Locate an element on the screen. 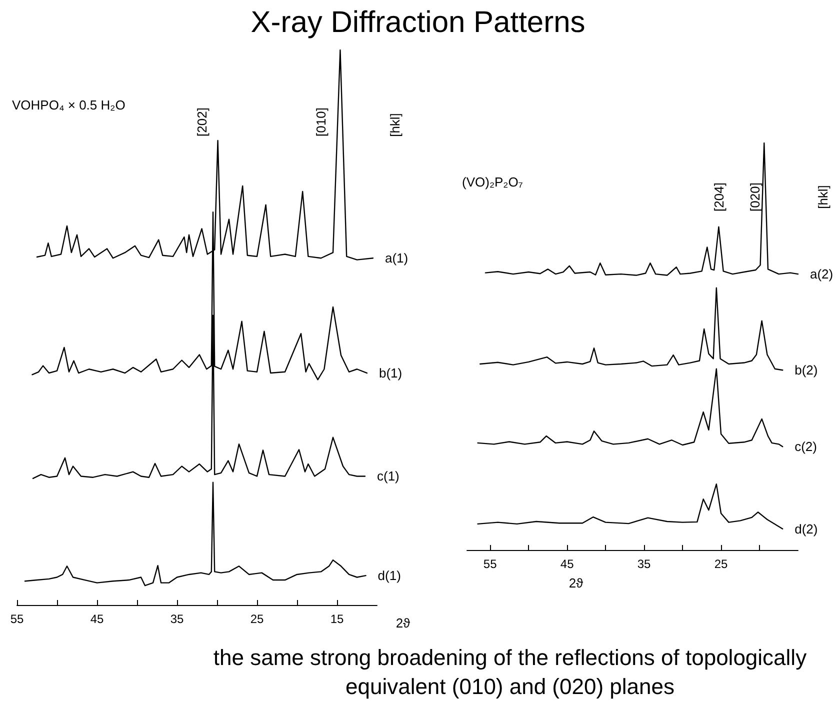 This screenshot has width=836, height=709. annotation: [020] is located at coordinates (755, 197).